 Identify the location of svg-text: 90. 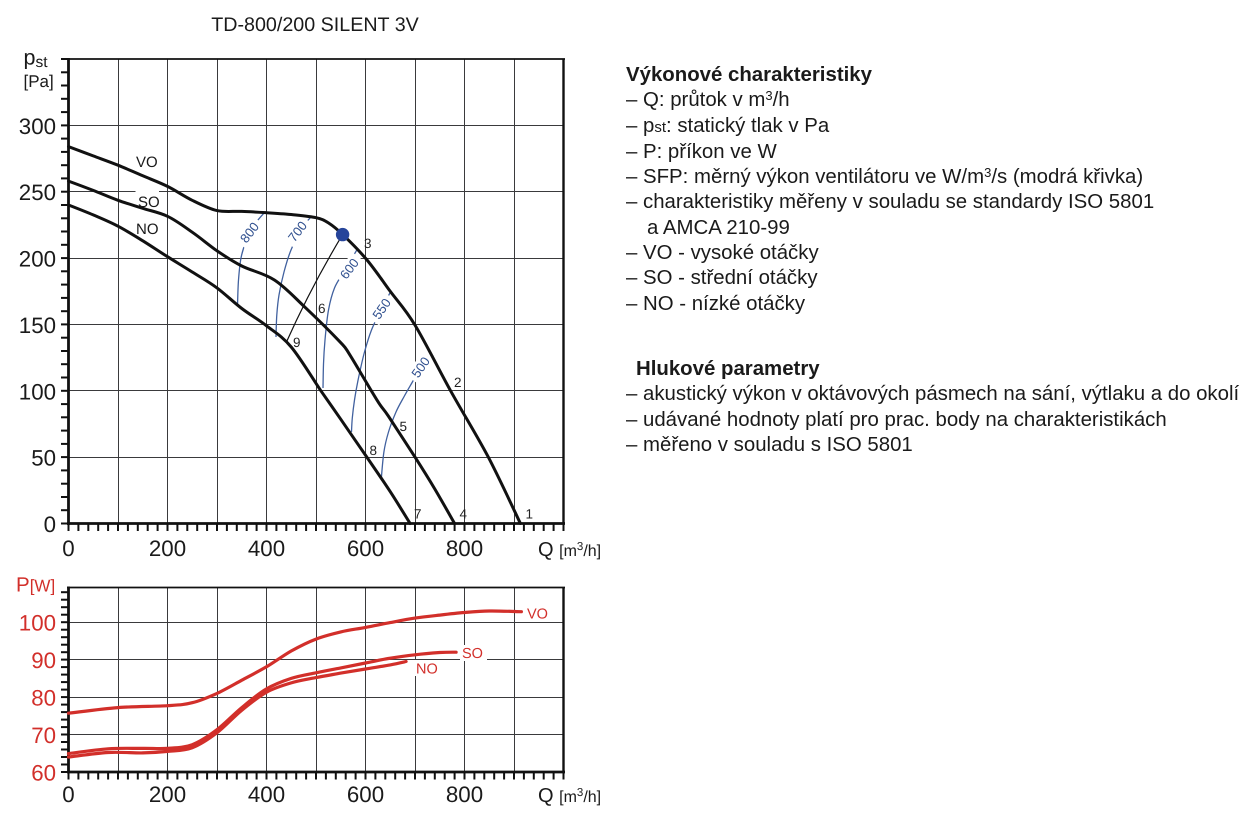
(43, 660).